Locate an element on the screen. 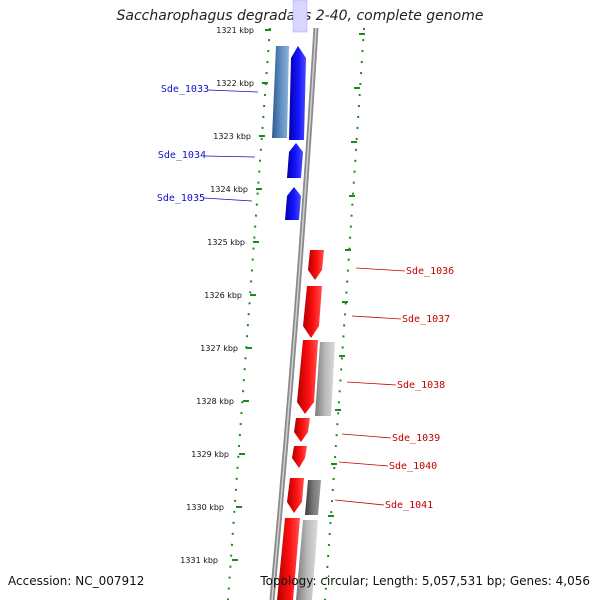 The width and height of the screenshot is (600, 600). tick-label: 1323 kbp is located at coordinates (232, 136).